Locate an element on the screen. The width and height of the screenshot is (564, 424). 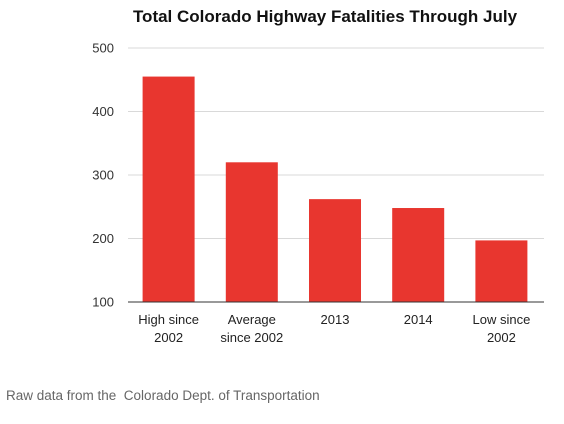
x-category-label: Low since 2002 is located at coordinates (501, 328).